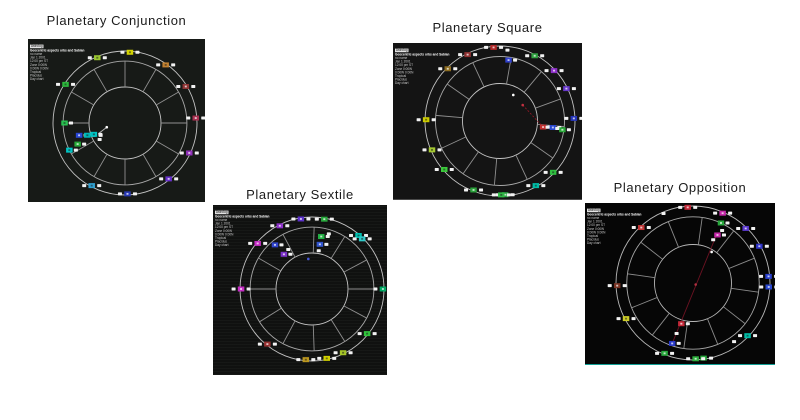 This screenshot has height=420, width=800. What do you see at coordinates (487, 27) in the screenshot?
I see `chart-title-square: Planetary Square` at bounding box center [487, 27].